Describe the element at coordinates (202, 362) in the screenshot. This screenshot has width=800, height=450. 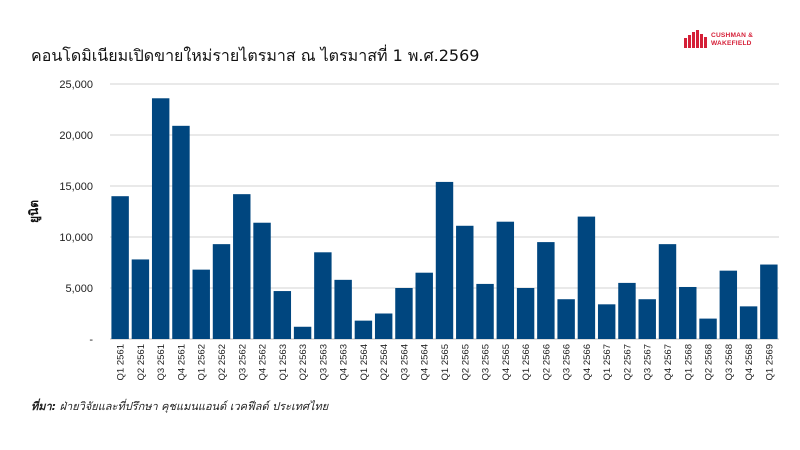
I see `x-tick-label: Q1 2562` at that location.